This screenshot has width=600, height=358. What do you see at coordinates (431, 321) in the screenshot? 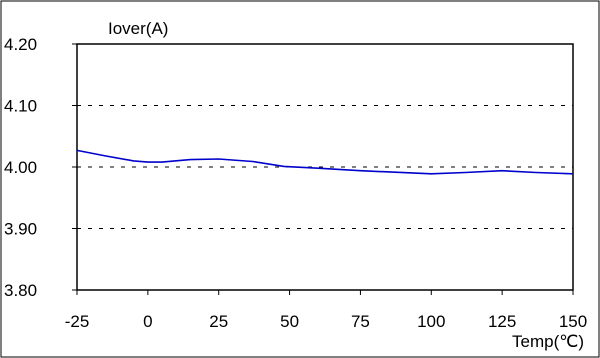
I see `x-tick-label: 100` at bounding box center [431, 321].